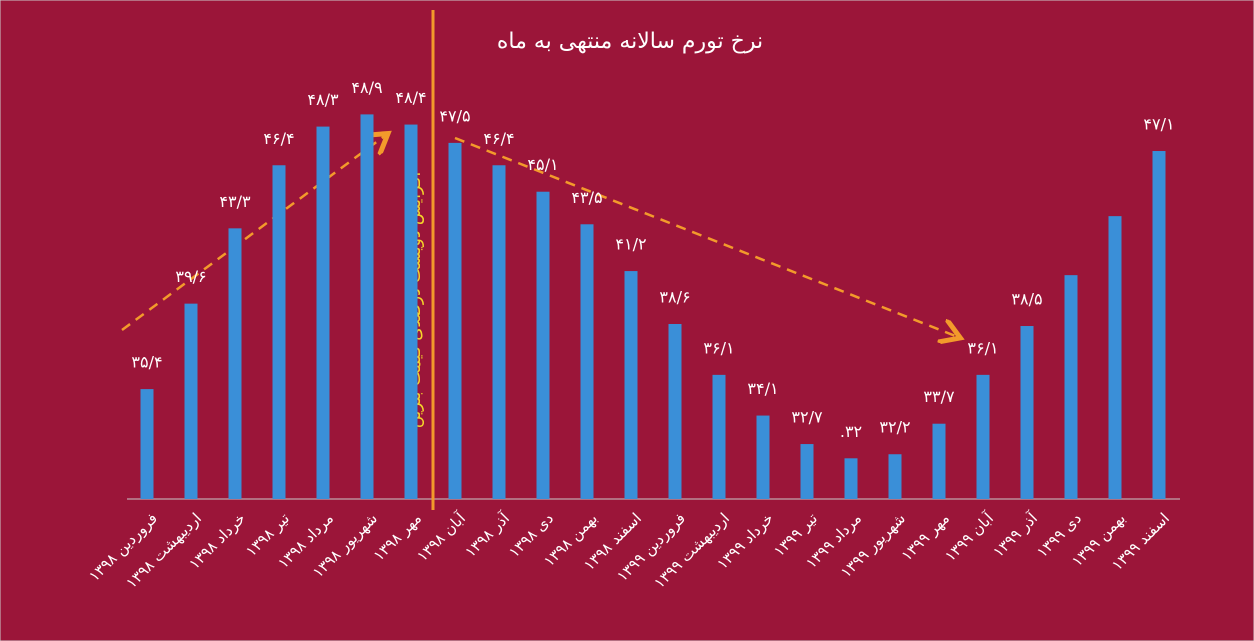  I want to click on value-label: ۳۲/۲, so click(894, 427).